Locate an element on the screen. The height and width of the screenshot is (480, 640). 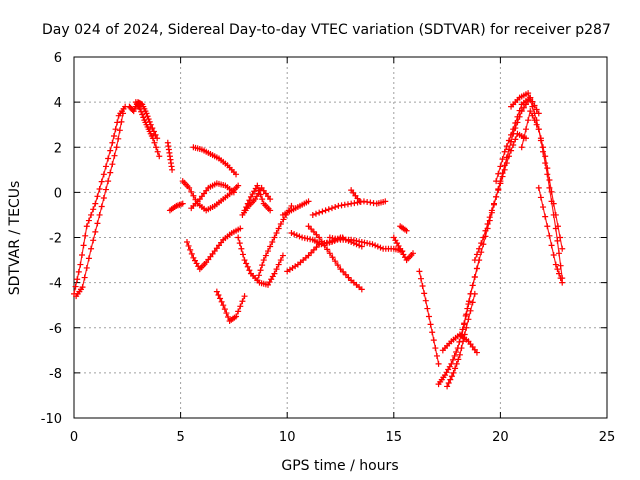
series-trace is located at coordinates (459, 322).